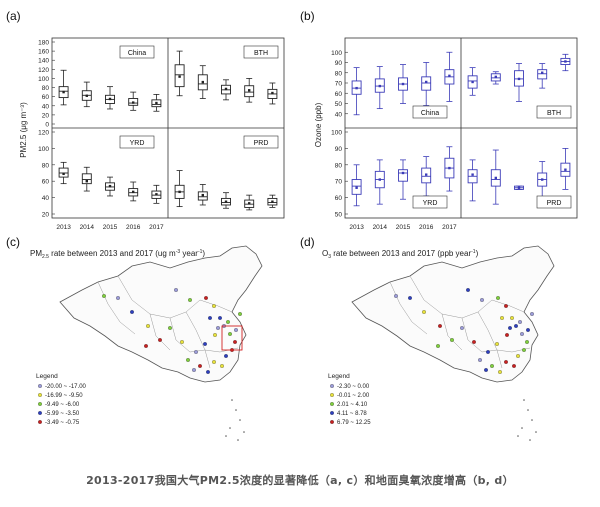 The height and width of the screenshot is (507, 600). I want to click on y-tick-label: 90, so click(339, 149).